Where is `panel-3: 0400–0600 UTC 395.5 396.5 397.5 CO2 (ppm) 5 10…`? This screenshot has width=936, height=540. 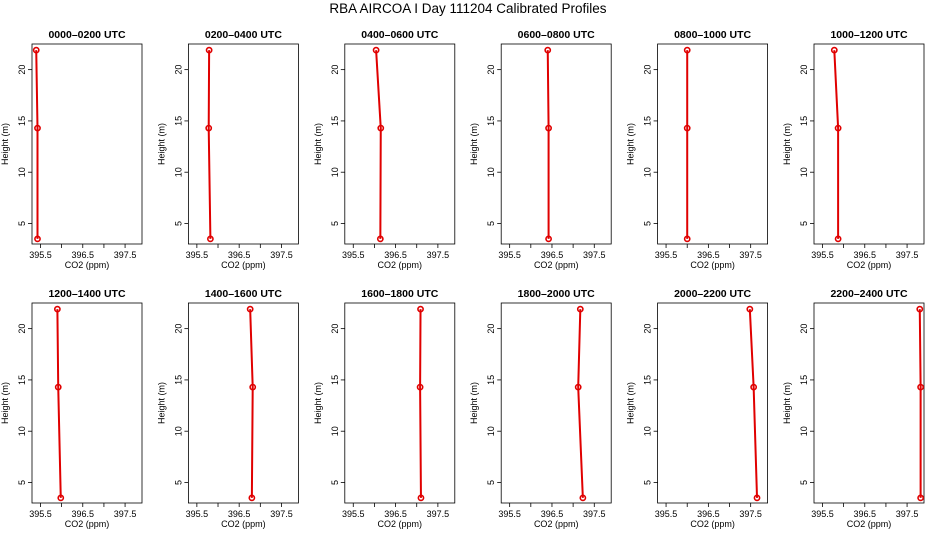
panel-3: 0400–0600 UTC 395.5 396.5 397.5 CO2 (ppm) 5 10… is located at coordinates (384, 149).